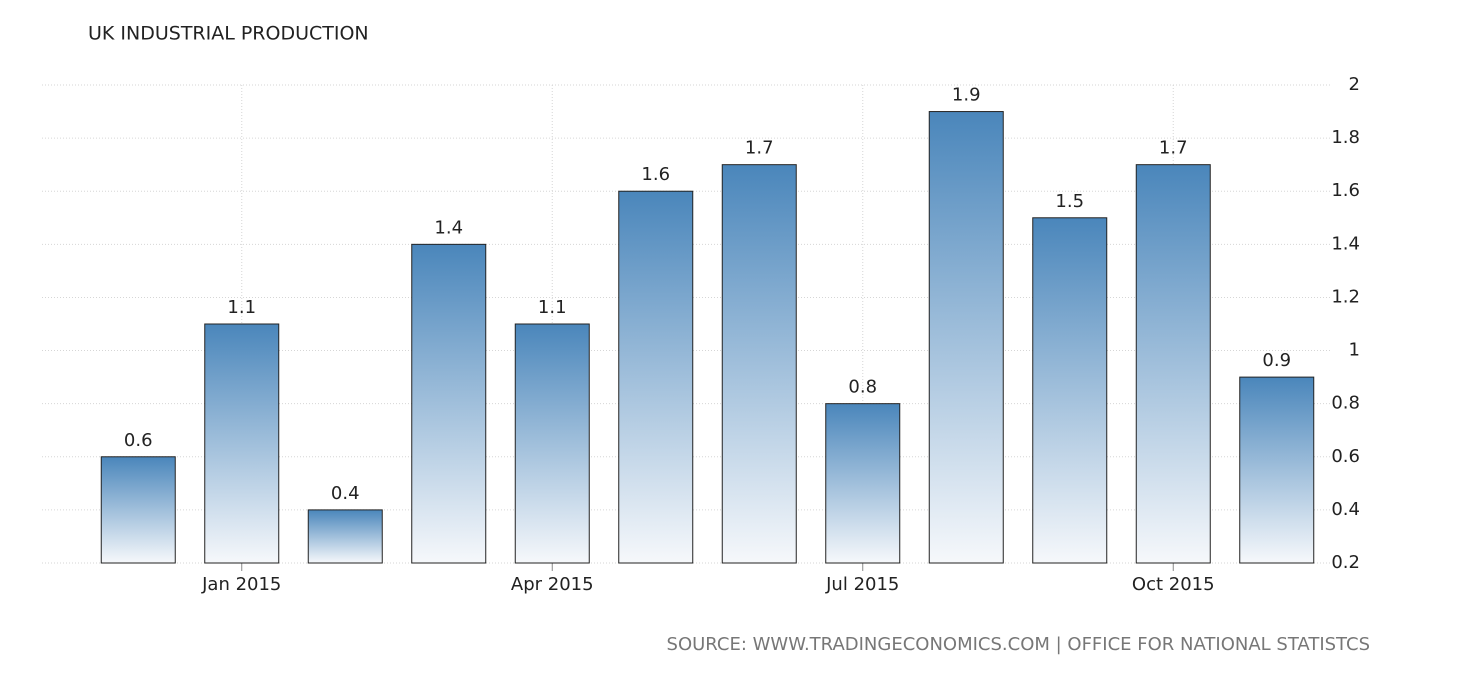  I want to click on value-label: 0.4, so click(345, 493).